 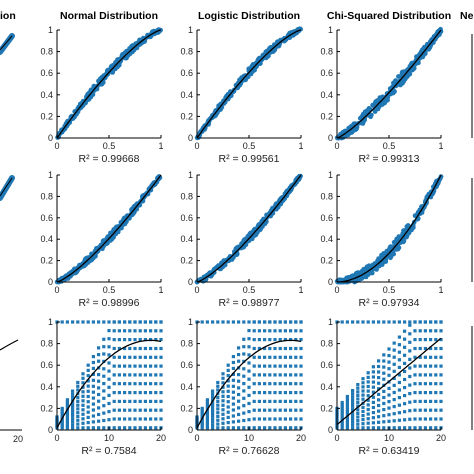 I want to click on y-tick-label: 0.8, so click(x=326, y=196).